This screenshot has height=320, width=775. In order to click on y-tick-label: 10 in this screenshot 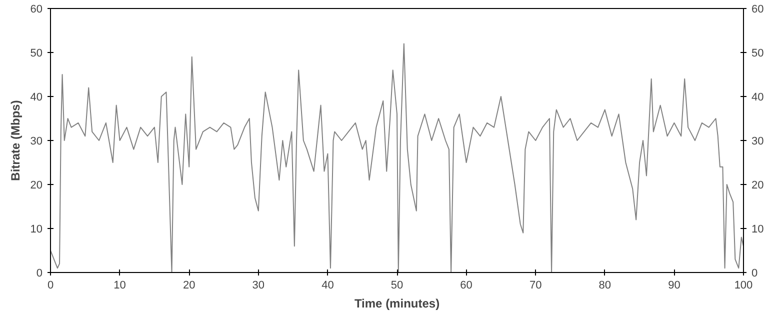, I will do `click(36, 230)`.